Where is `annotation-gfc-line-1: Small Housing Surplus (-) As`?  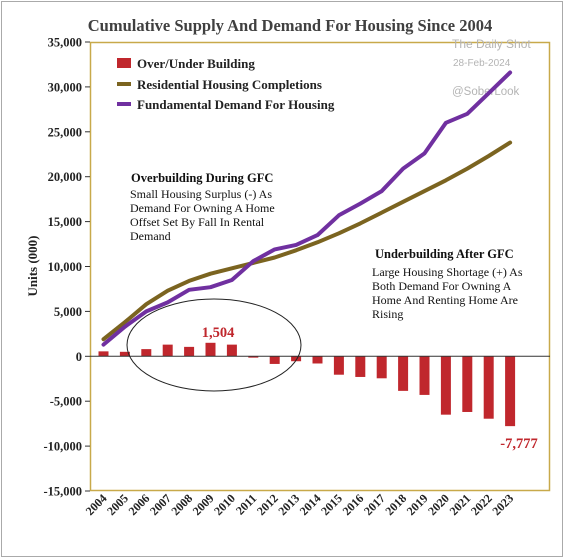 annotation-gfc-line-1: Small Housing Surplus (-) As is located at coordinates (201, 194).